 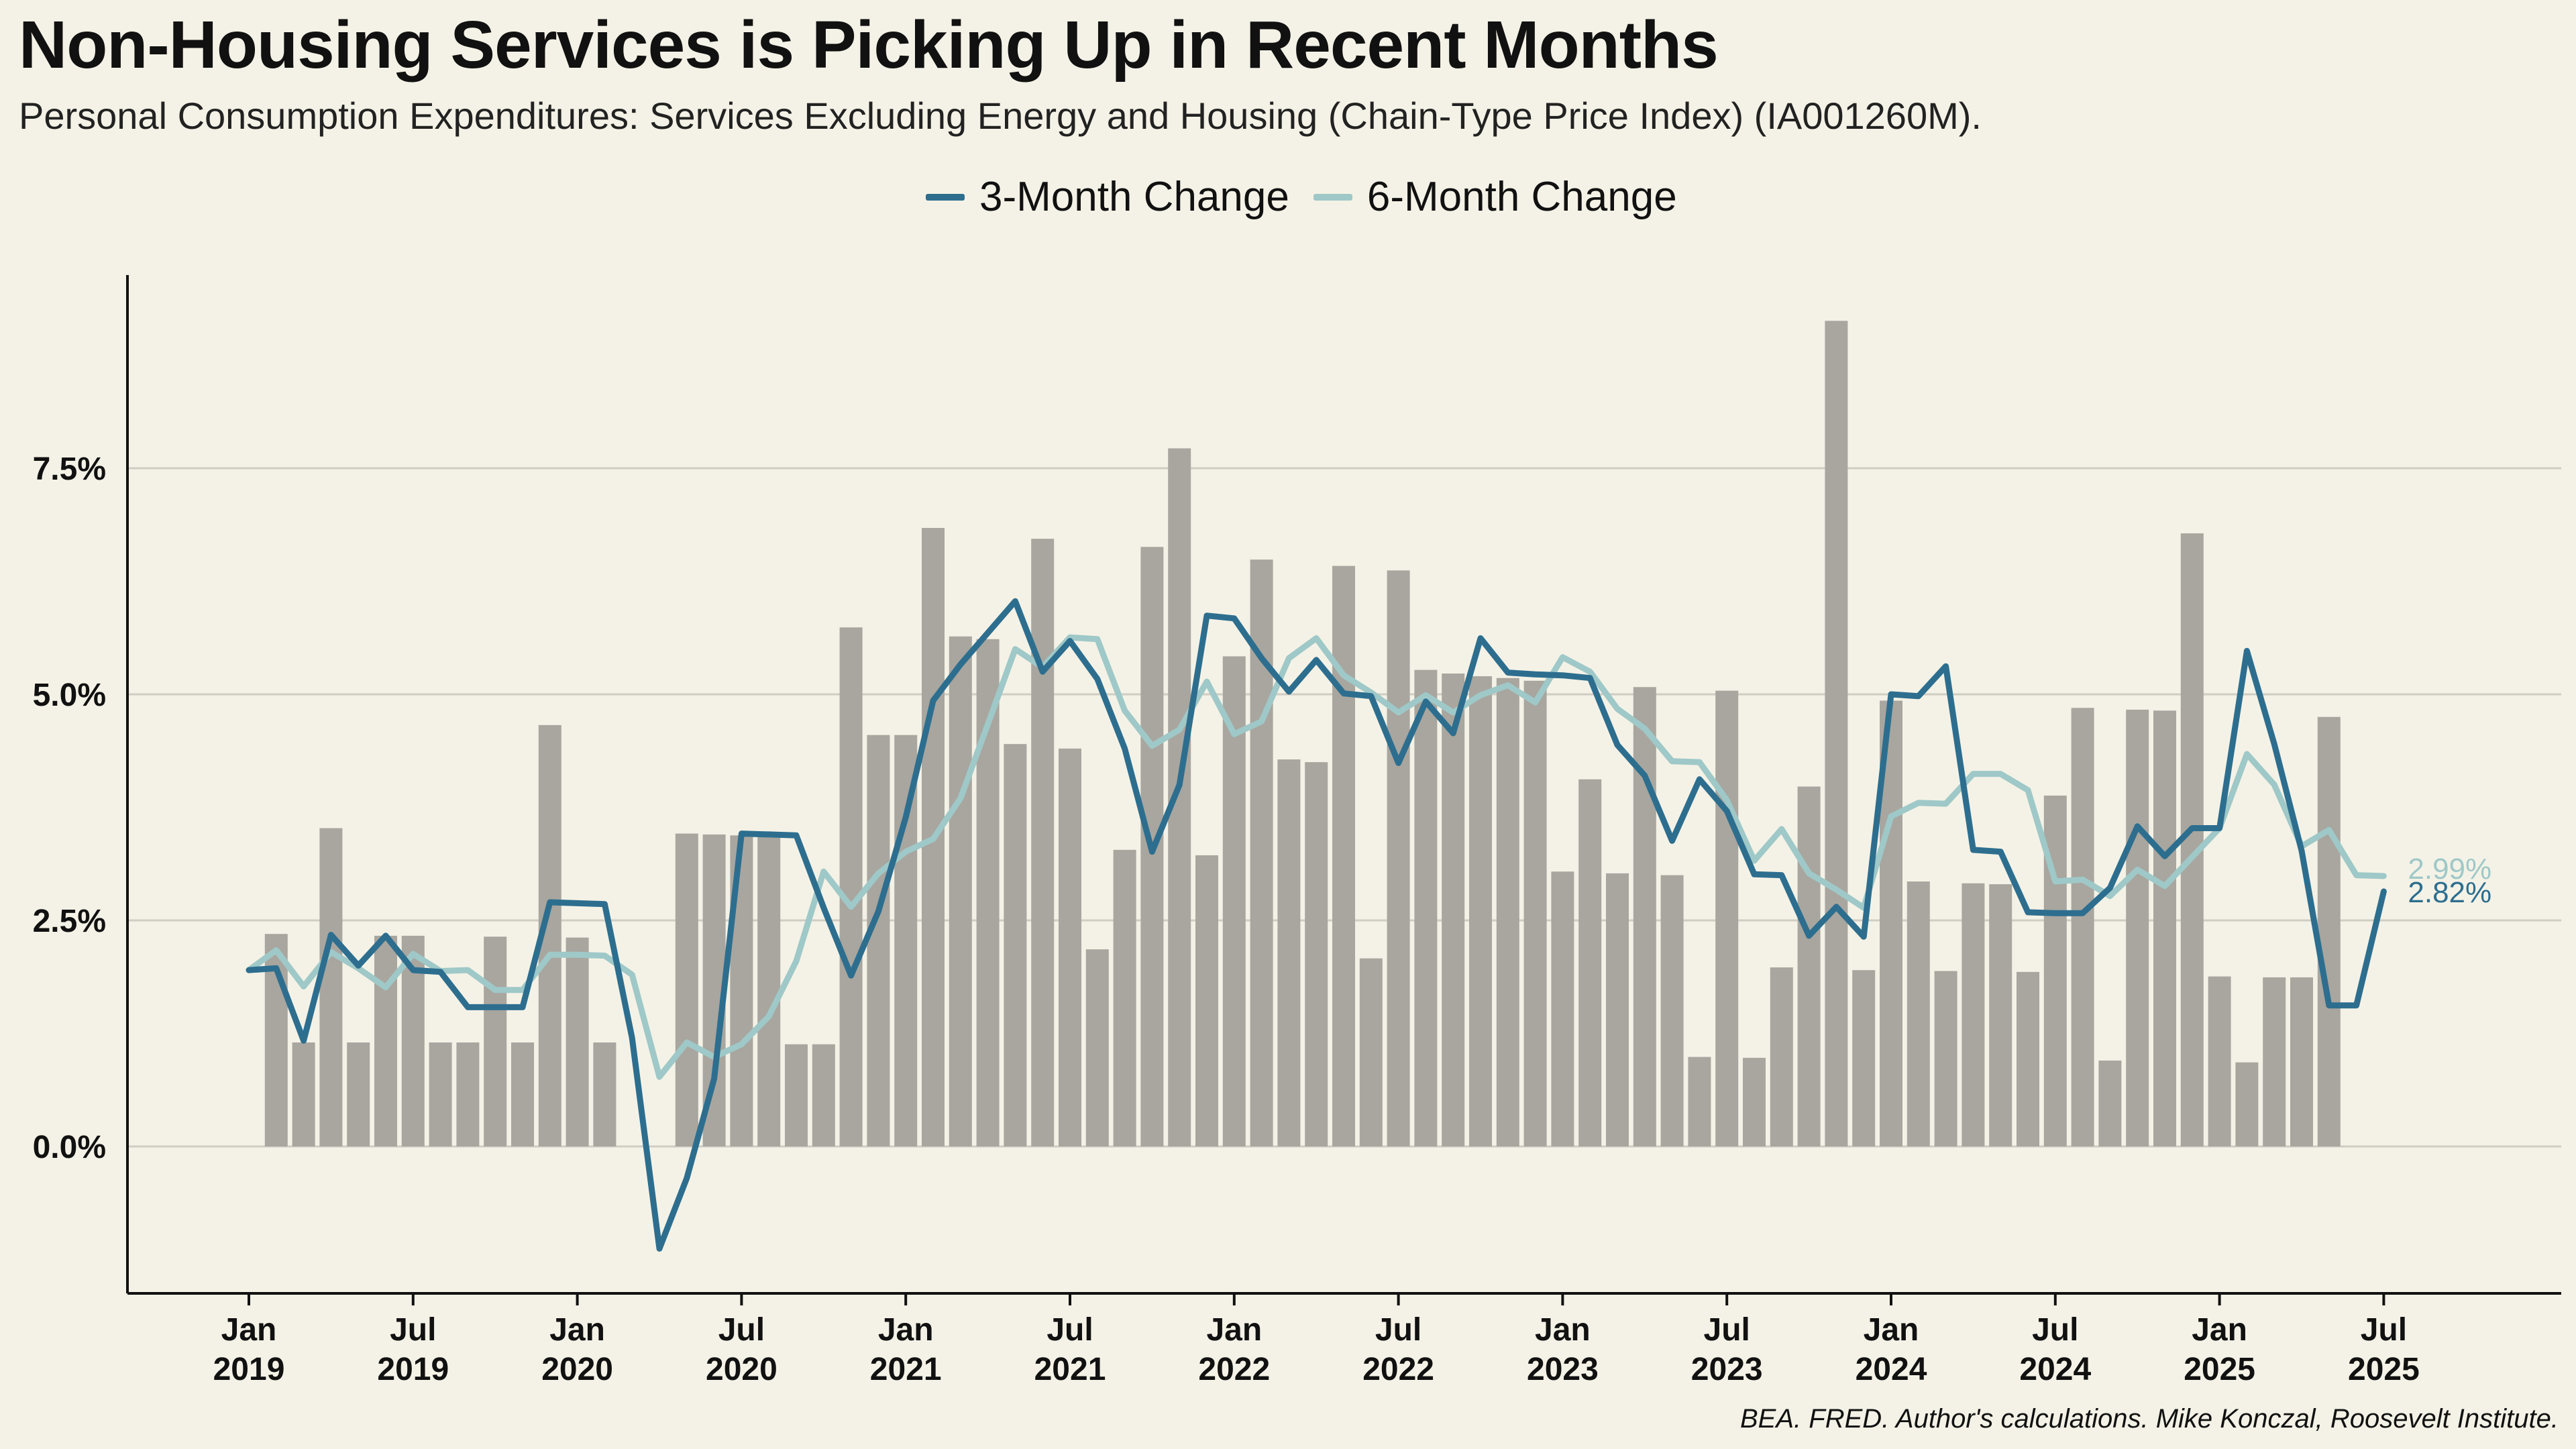 I want to click on legend-item-6-month: 6-Month Change, so click(x=1495, y=197).